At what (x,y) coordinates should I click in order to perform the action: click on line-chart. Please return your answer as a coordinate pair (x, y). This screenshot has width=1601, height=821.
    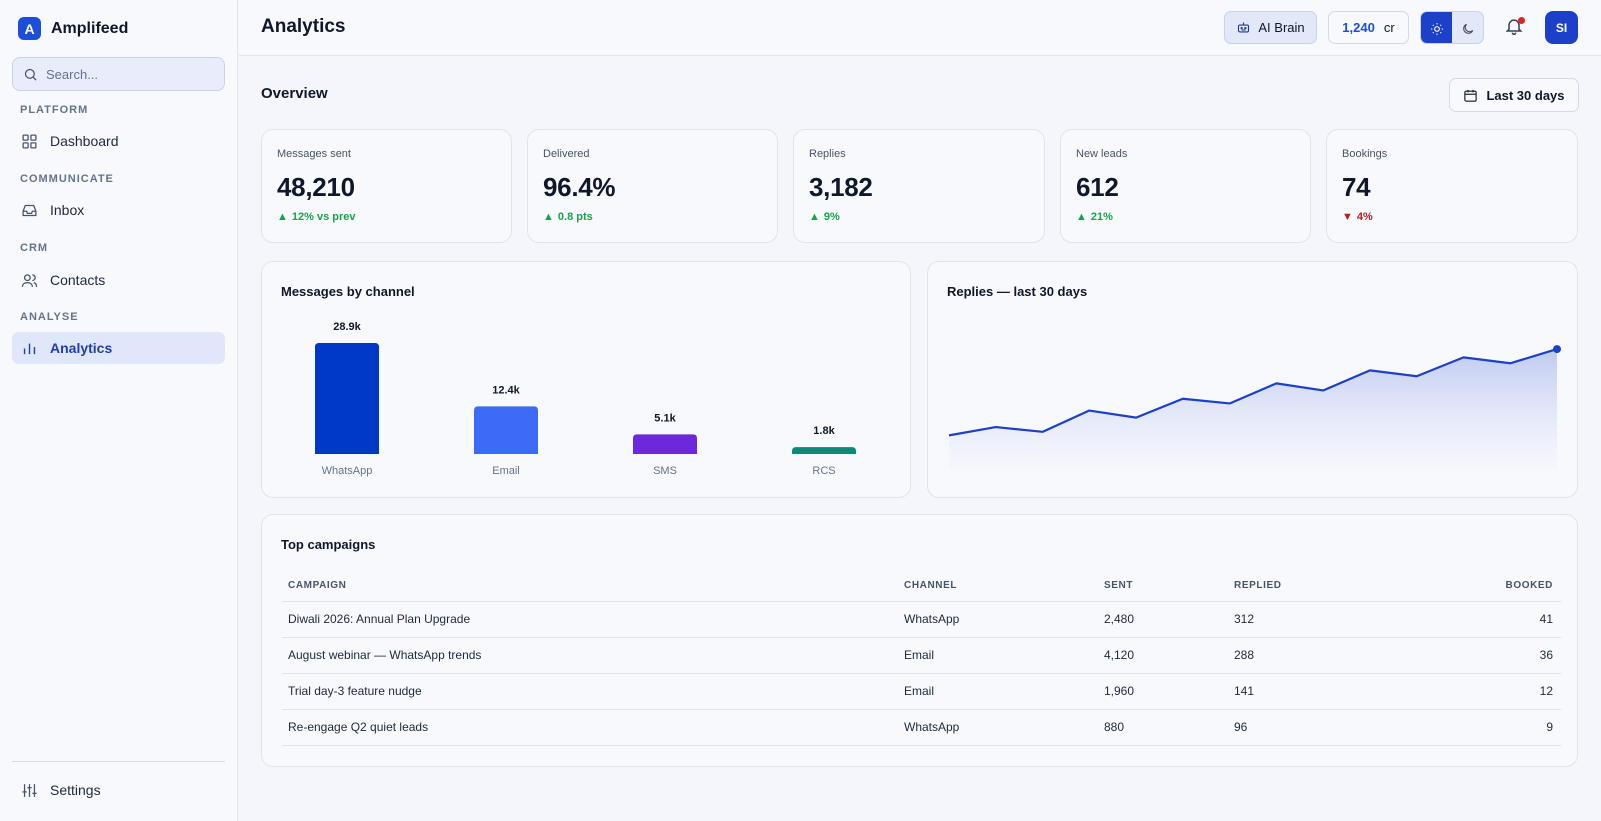
    Looking at the image, I should click on (1254, 407).